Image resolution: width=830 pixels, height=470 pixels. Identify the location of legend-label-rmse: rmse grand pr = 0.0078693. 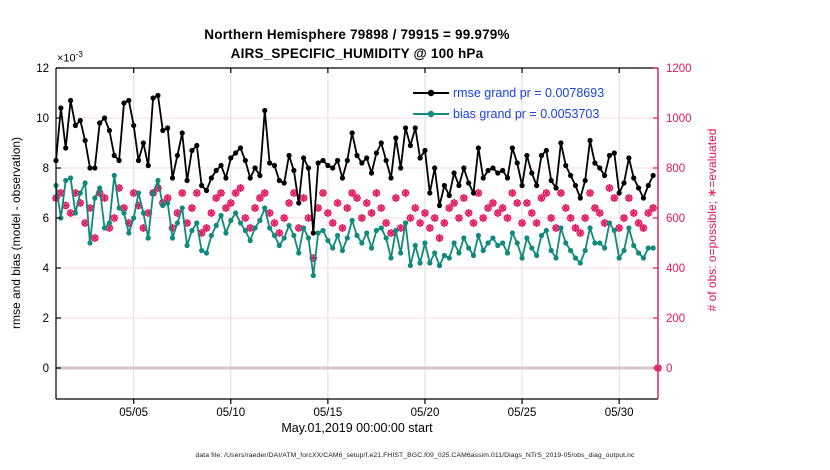
(529, 92).